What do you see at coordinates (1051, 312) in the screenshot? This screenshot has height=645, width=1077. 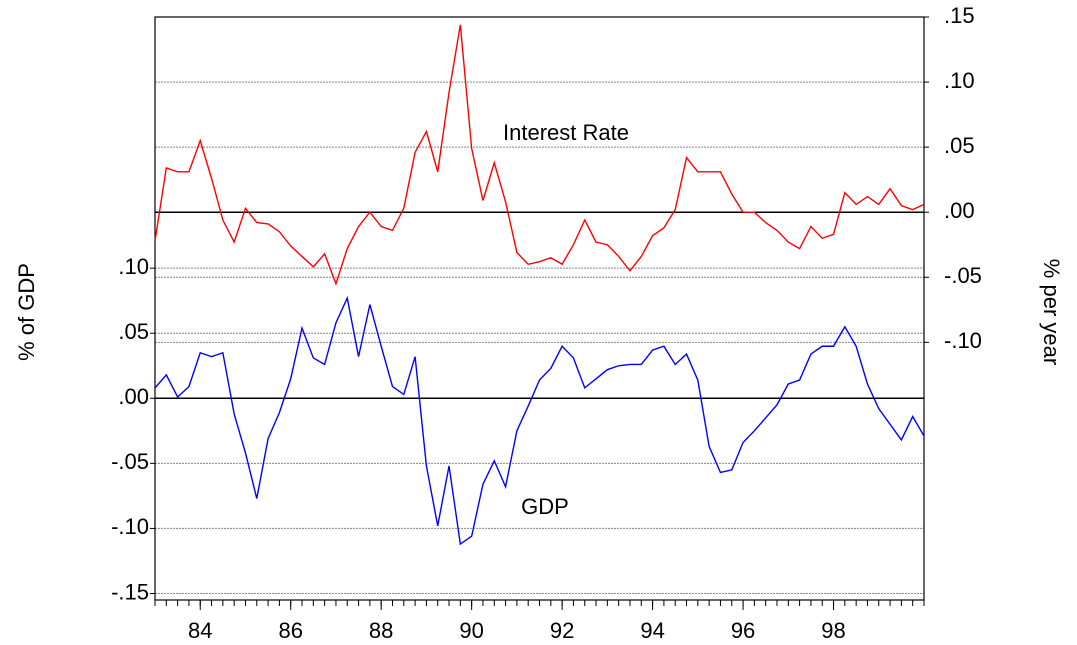 I see `y2-axis-title: % per year` at bounding box center [1051, 312].